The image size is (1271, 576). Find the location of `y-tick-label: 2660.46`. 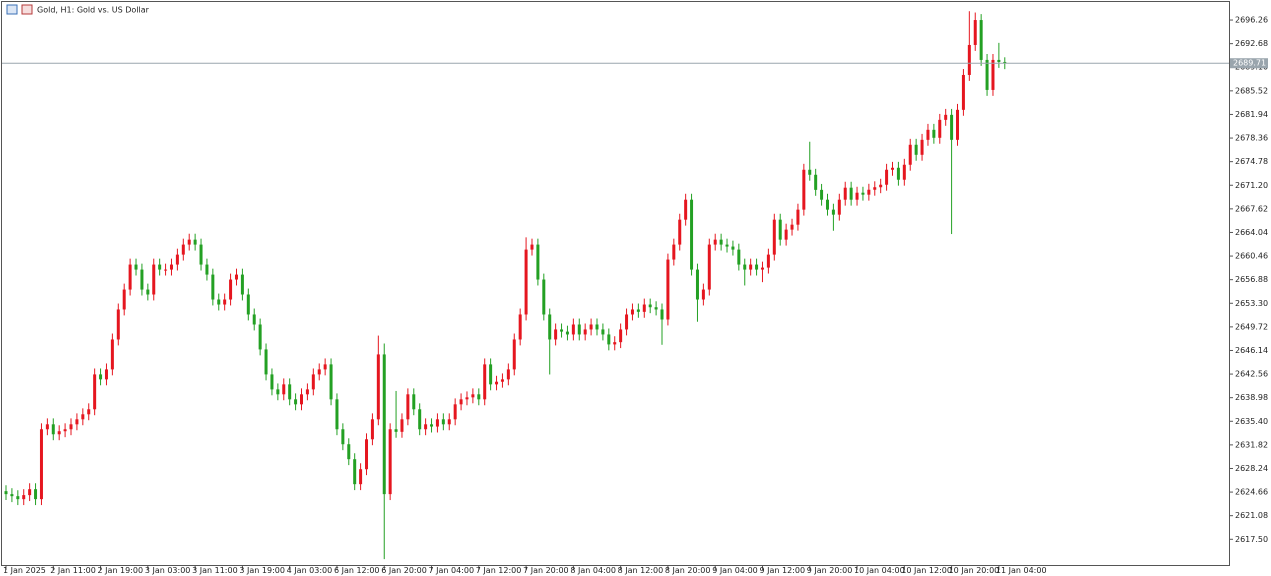

y-tick-label: 2660.46 is located at coordinates (1251, 256).